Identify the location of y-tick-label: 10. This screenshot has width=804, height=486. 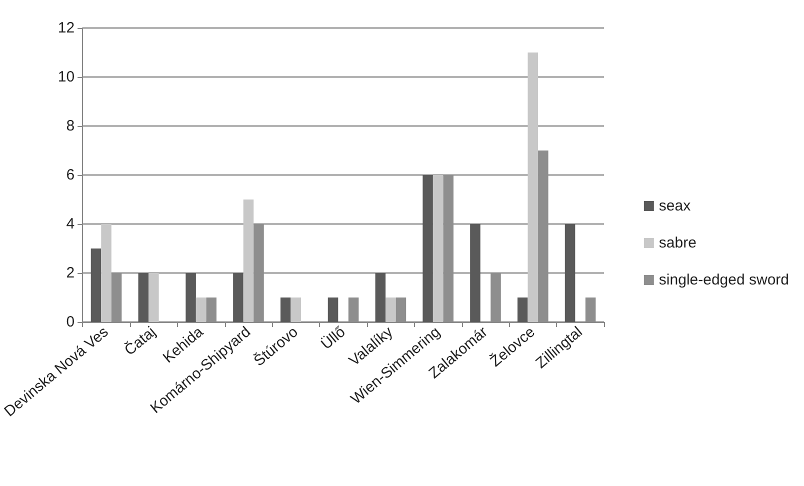
(66, 77).